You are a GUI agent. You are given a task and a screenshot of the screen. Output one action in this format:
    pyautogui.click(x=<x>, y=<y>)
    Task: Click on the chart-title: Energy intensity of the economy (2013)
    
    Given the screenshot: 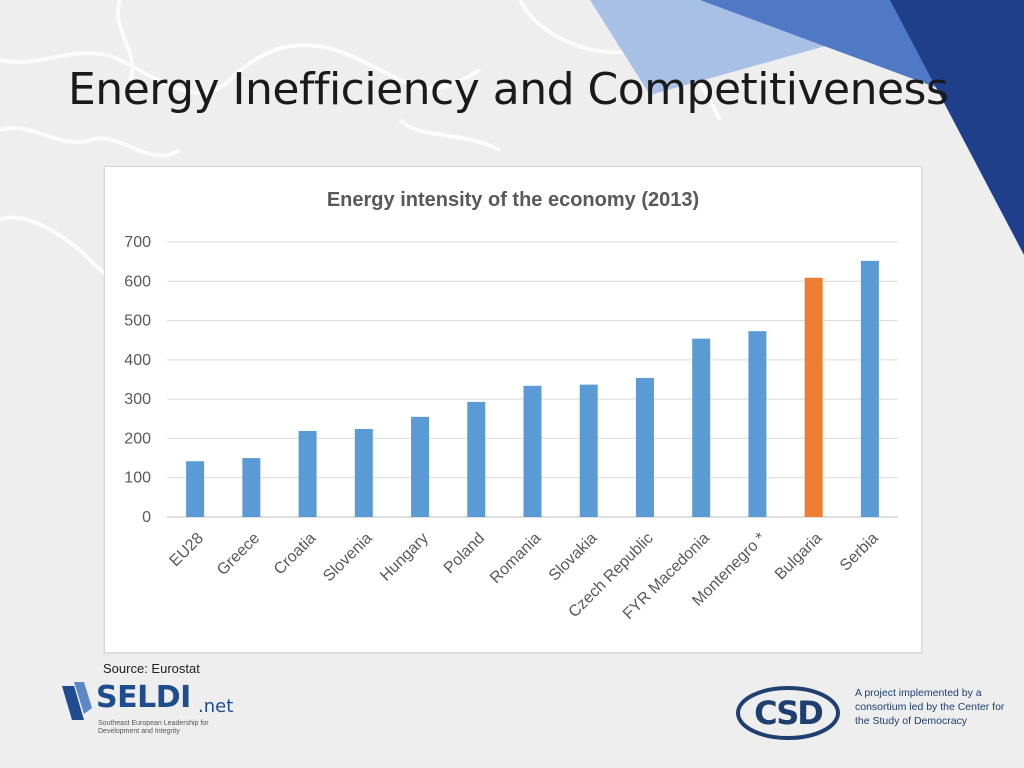 What is the action you would take?
    pyautogui.click(x=513, y=200)
    